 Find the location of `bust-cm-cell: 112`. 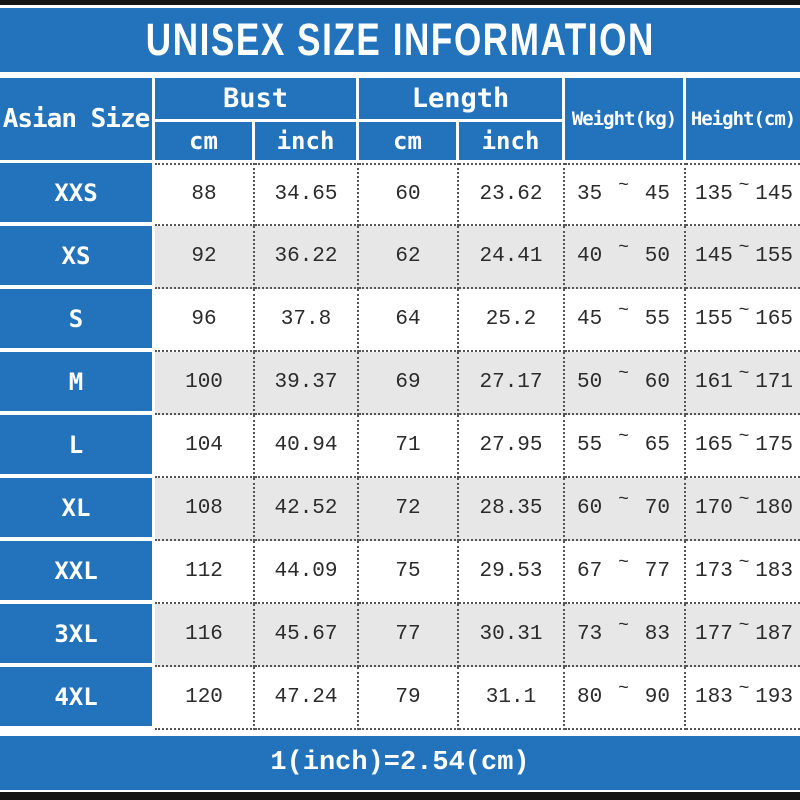

bust-cm-cell: 112 is located at coordinates (205, 572).